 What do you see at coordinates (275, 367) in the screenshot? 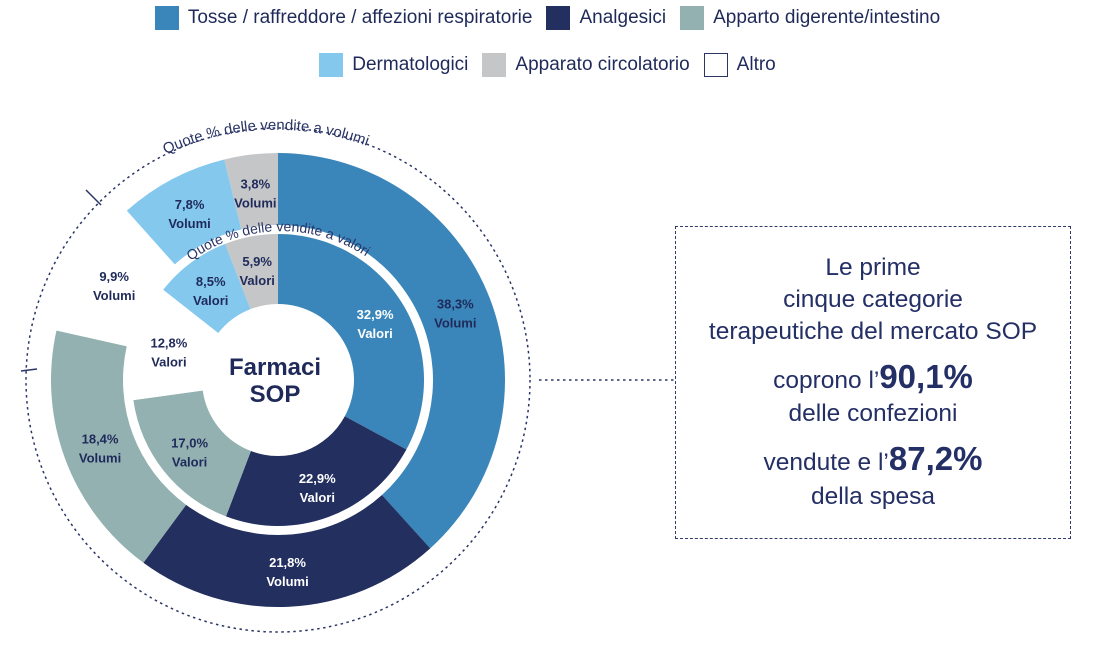
I see `center-label-line-1: Farmaci` at bounding box center [275, 367].